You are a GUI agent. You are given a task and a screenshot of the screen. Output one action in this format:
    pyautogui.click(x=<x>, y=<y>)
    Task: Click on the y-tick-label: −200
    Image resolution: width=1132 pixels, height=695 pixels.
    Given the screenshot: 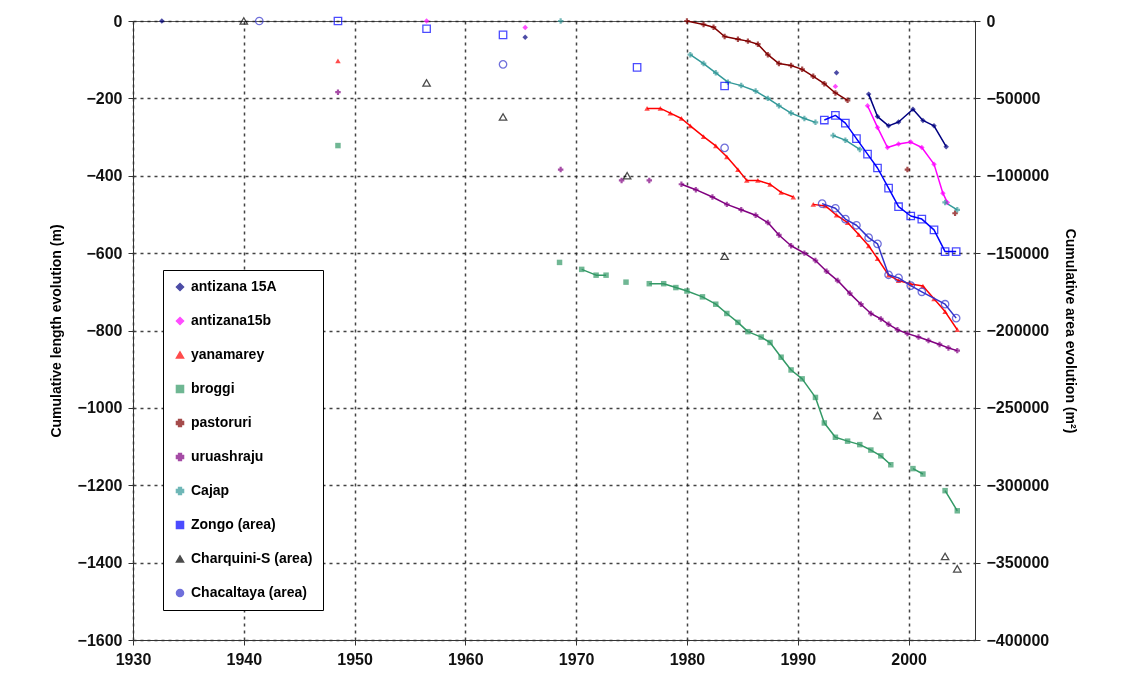 What is the action you would take?
    pyautogui.click(x=104, y=98)
    